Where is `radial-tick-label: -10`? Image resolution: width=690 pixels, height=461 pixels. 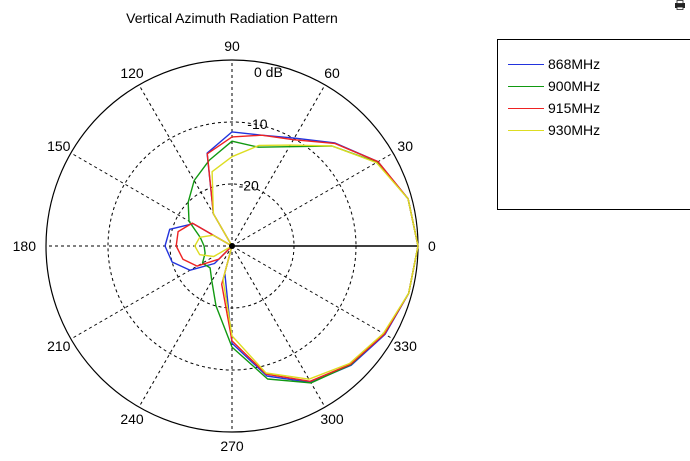 radial-tick-label: -10 is located at coordinates (257, 124).